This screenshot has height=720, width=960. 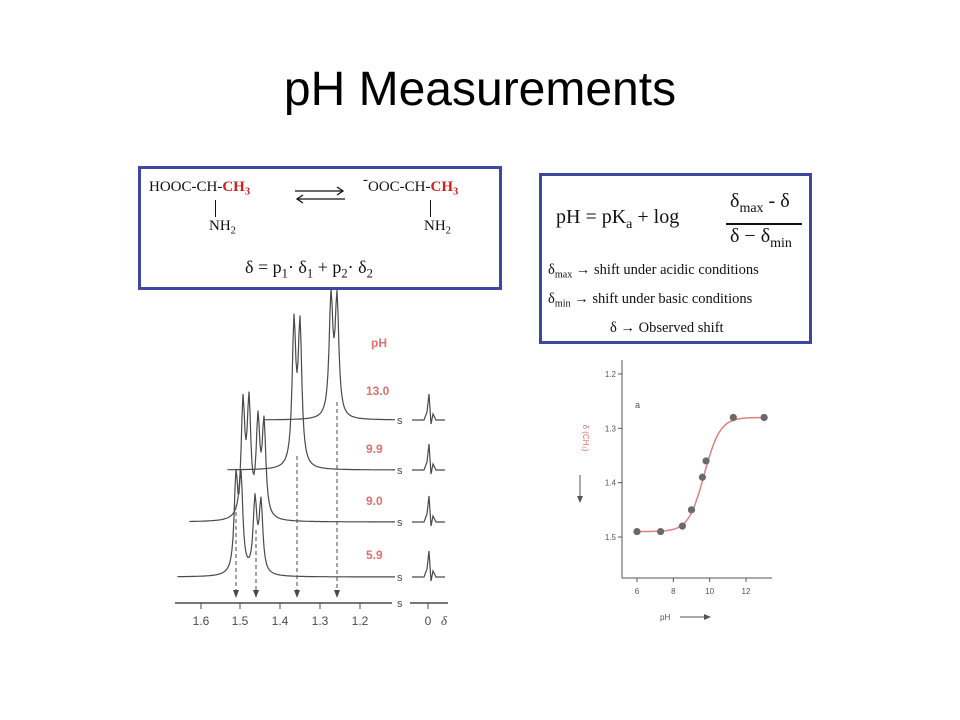 What do you see at coordinates (360, 621) in the screenshot?
I see `ppm-tick-label: 1.2` at bounding box center [360, 621].